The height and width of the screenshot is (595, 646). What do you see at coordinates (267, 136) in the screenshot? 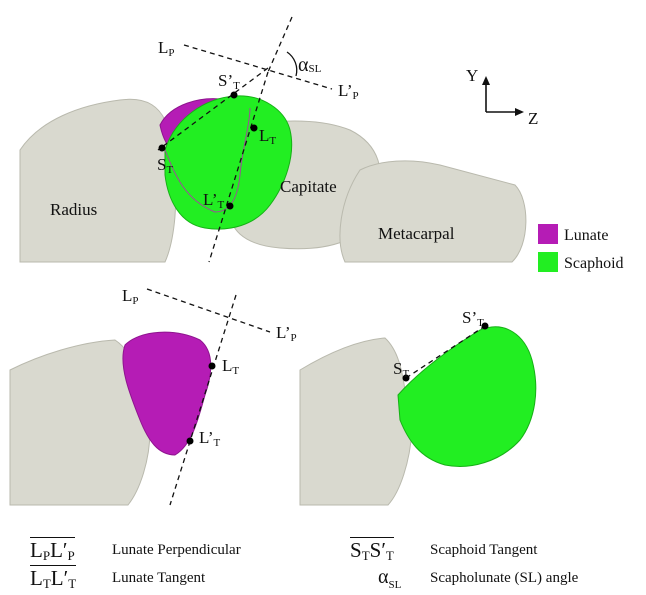
I see `label-lt-top: LT` at bounding box center [267, 136].